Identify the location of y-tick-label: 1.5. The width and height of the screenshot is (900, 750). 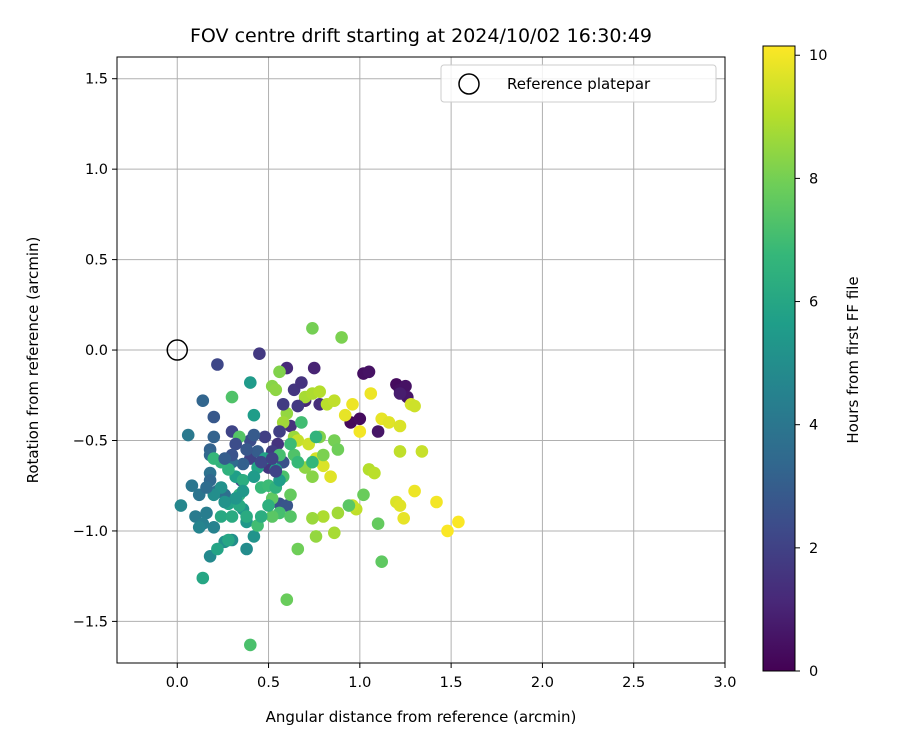
(96, 80).